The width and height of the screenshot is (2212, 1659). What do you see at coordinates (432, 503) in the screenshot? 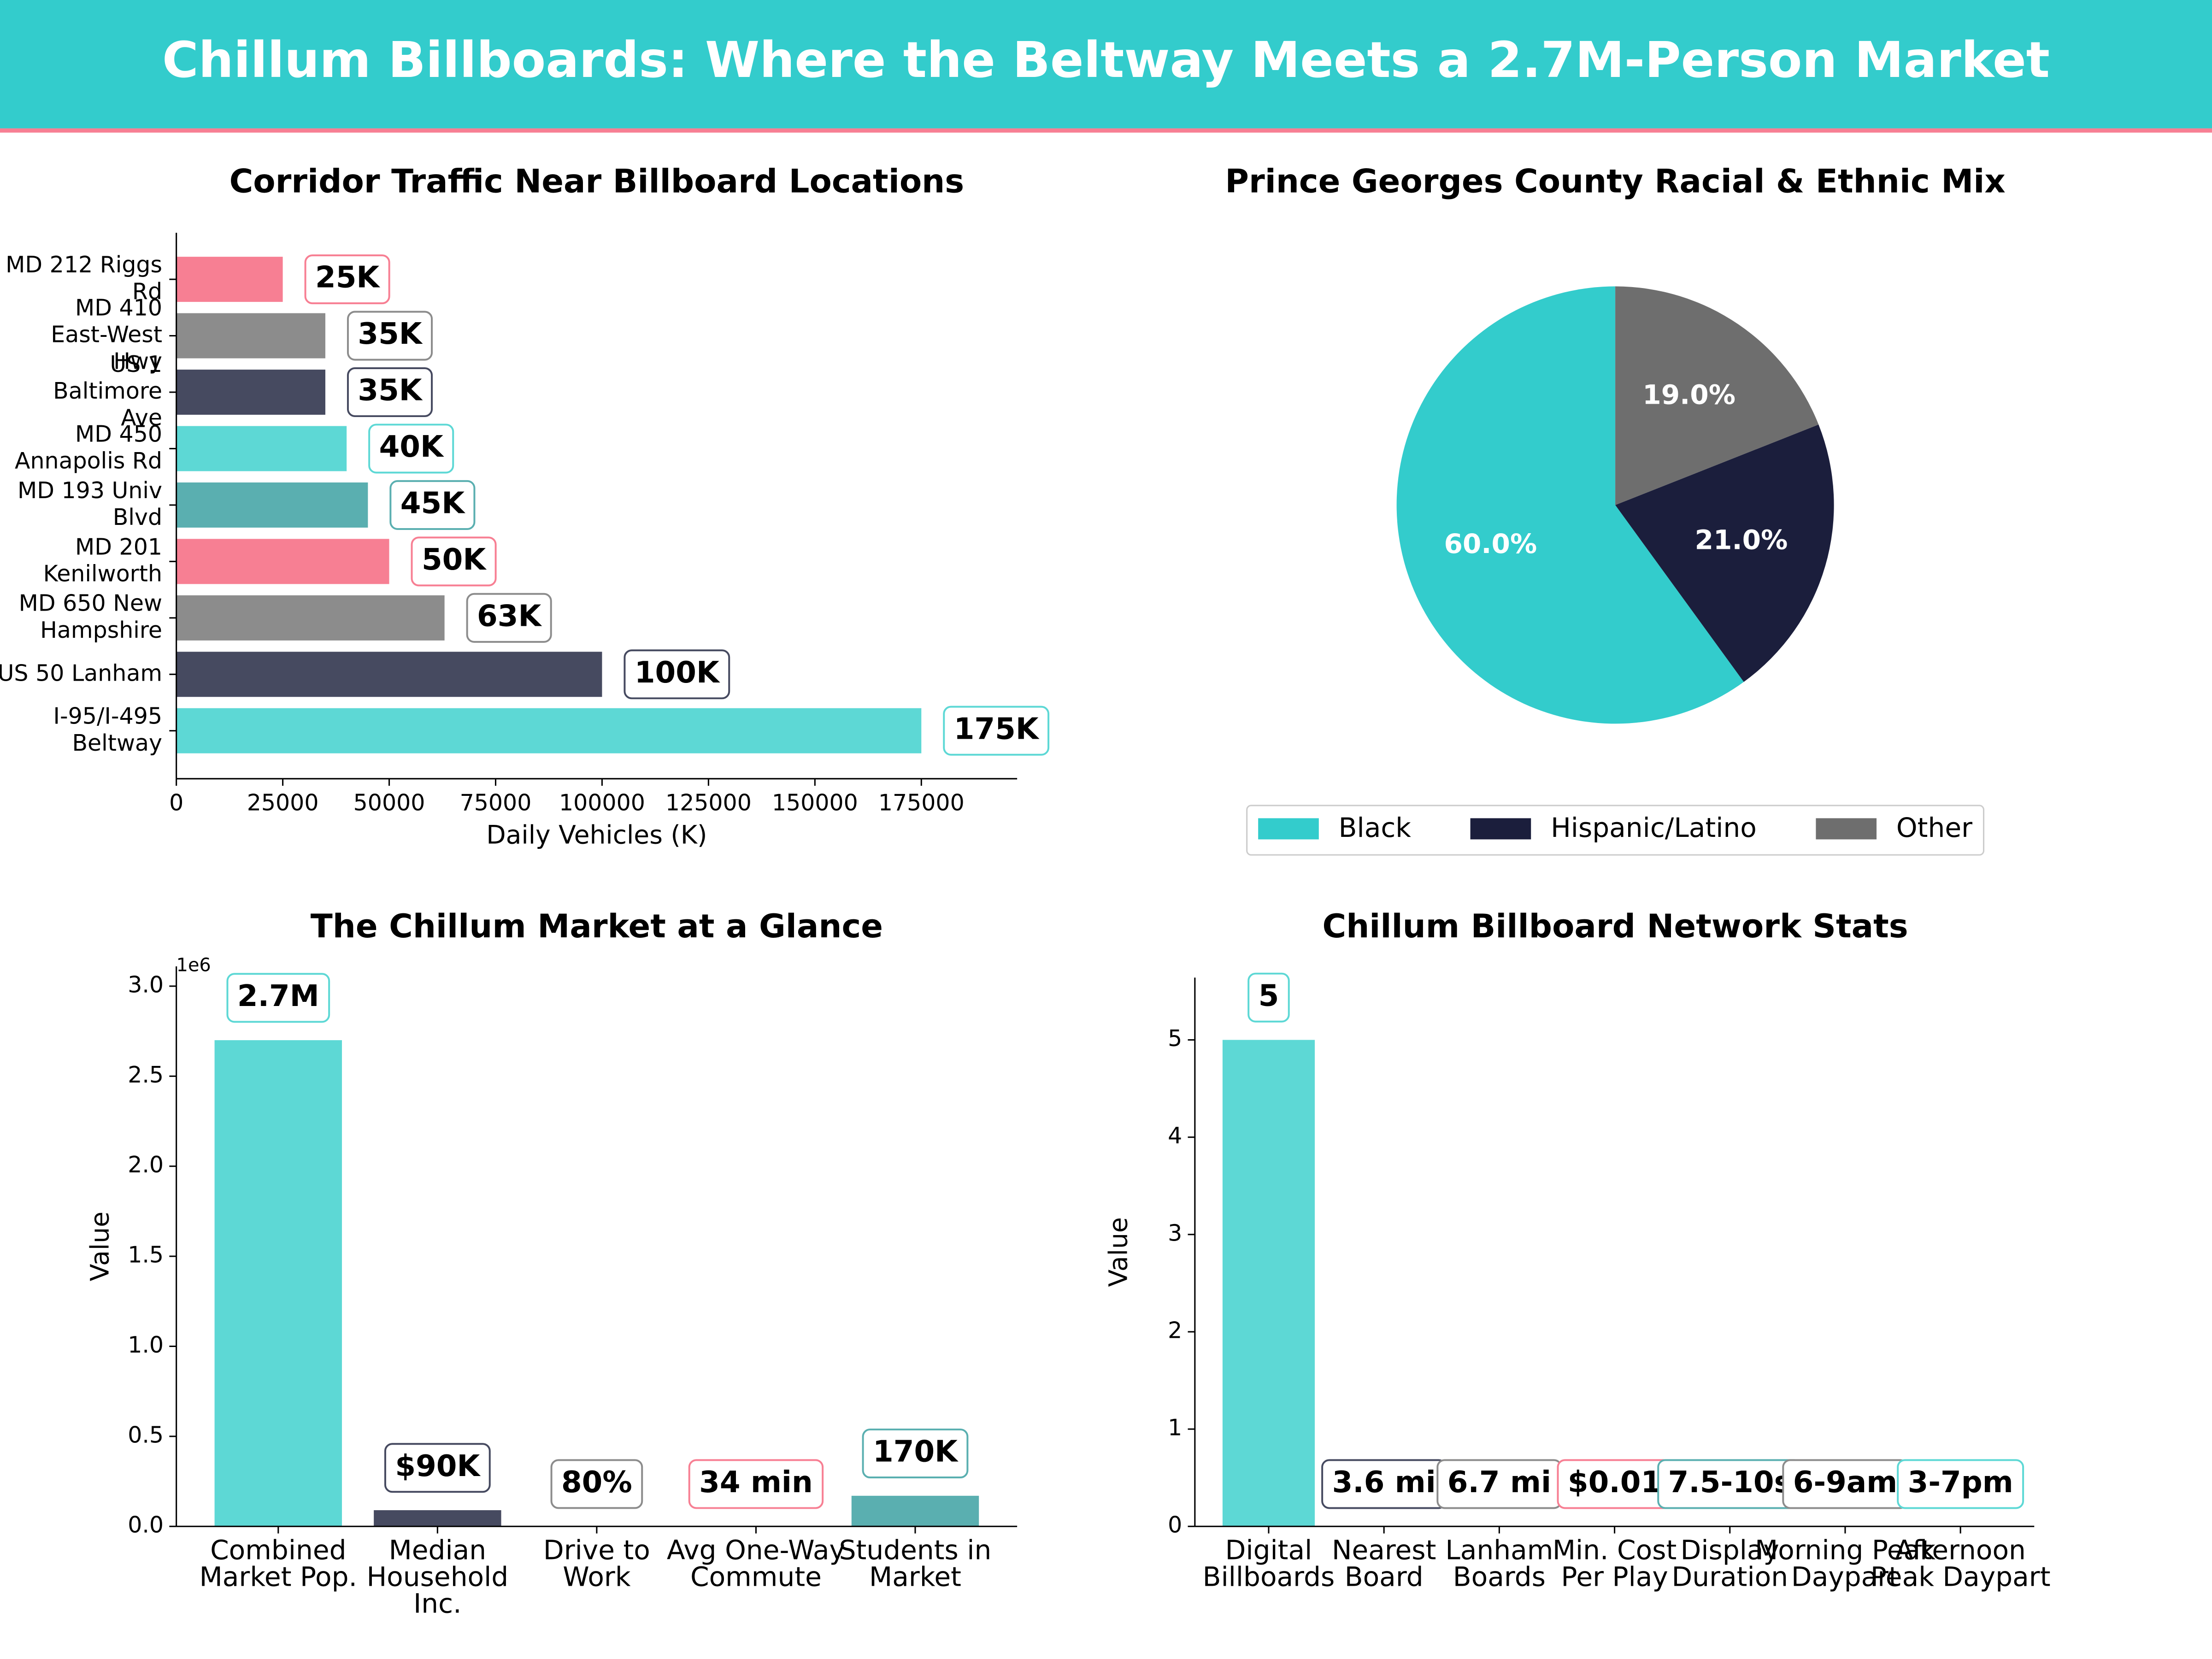
I see `value-label: 45K` at bounding box center [432, 503].